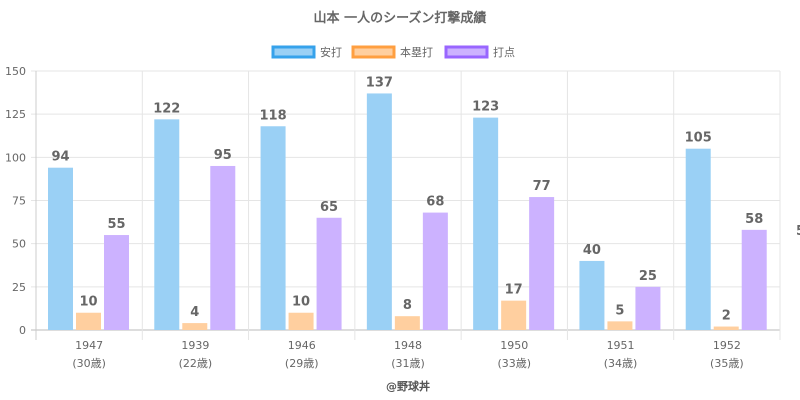 The image size is (800, 400). Describe the element at coordinates (514, 363) in the screenshot. I see `x-tick-sublabel: (33歳)` at that location.